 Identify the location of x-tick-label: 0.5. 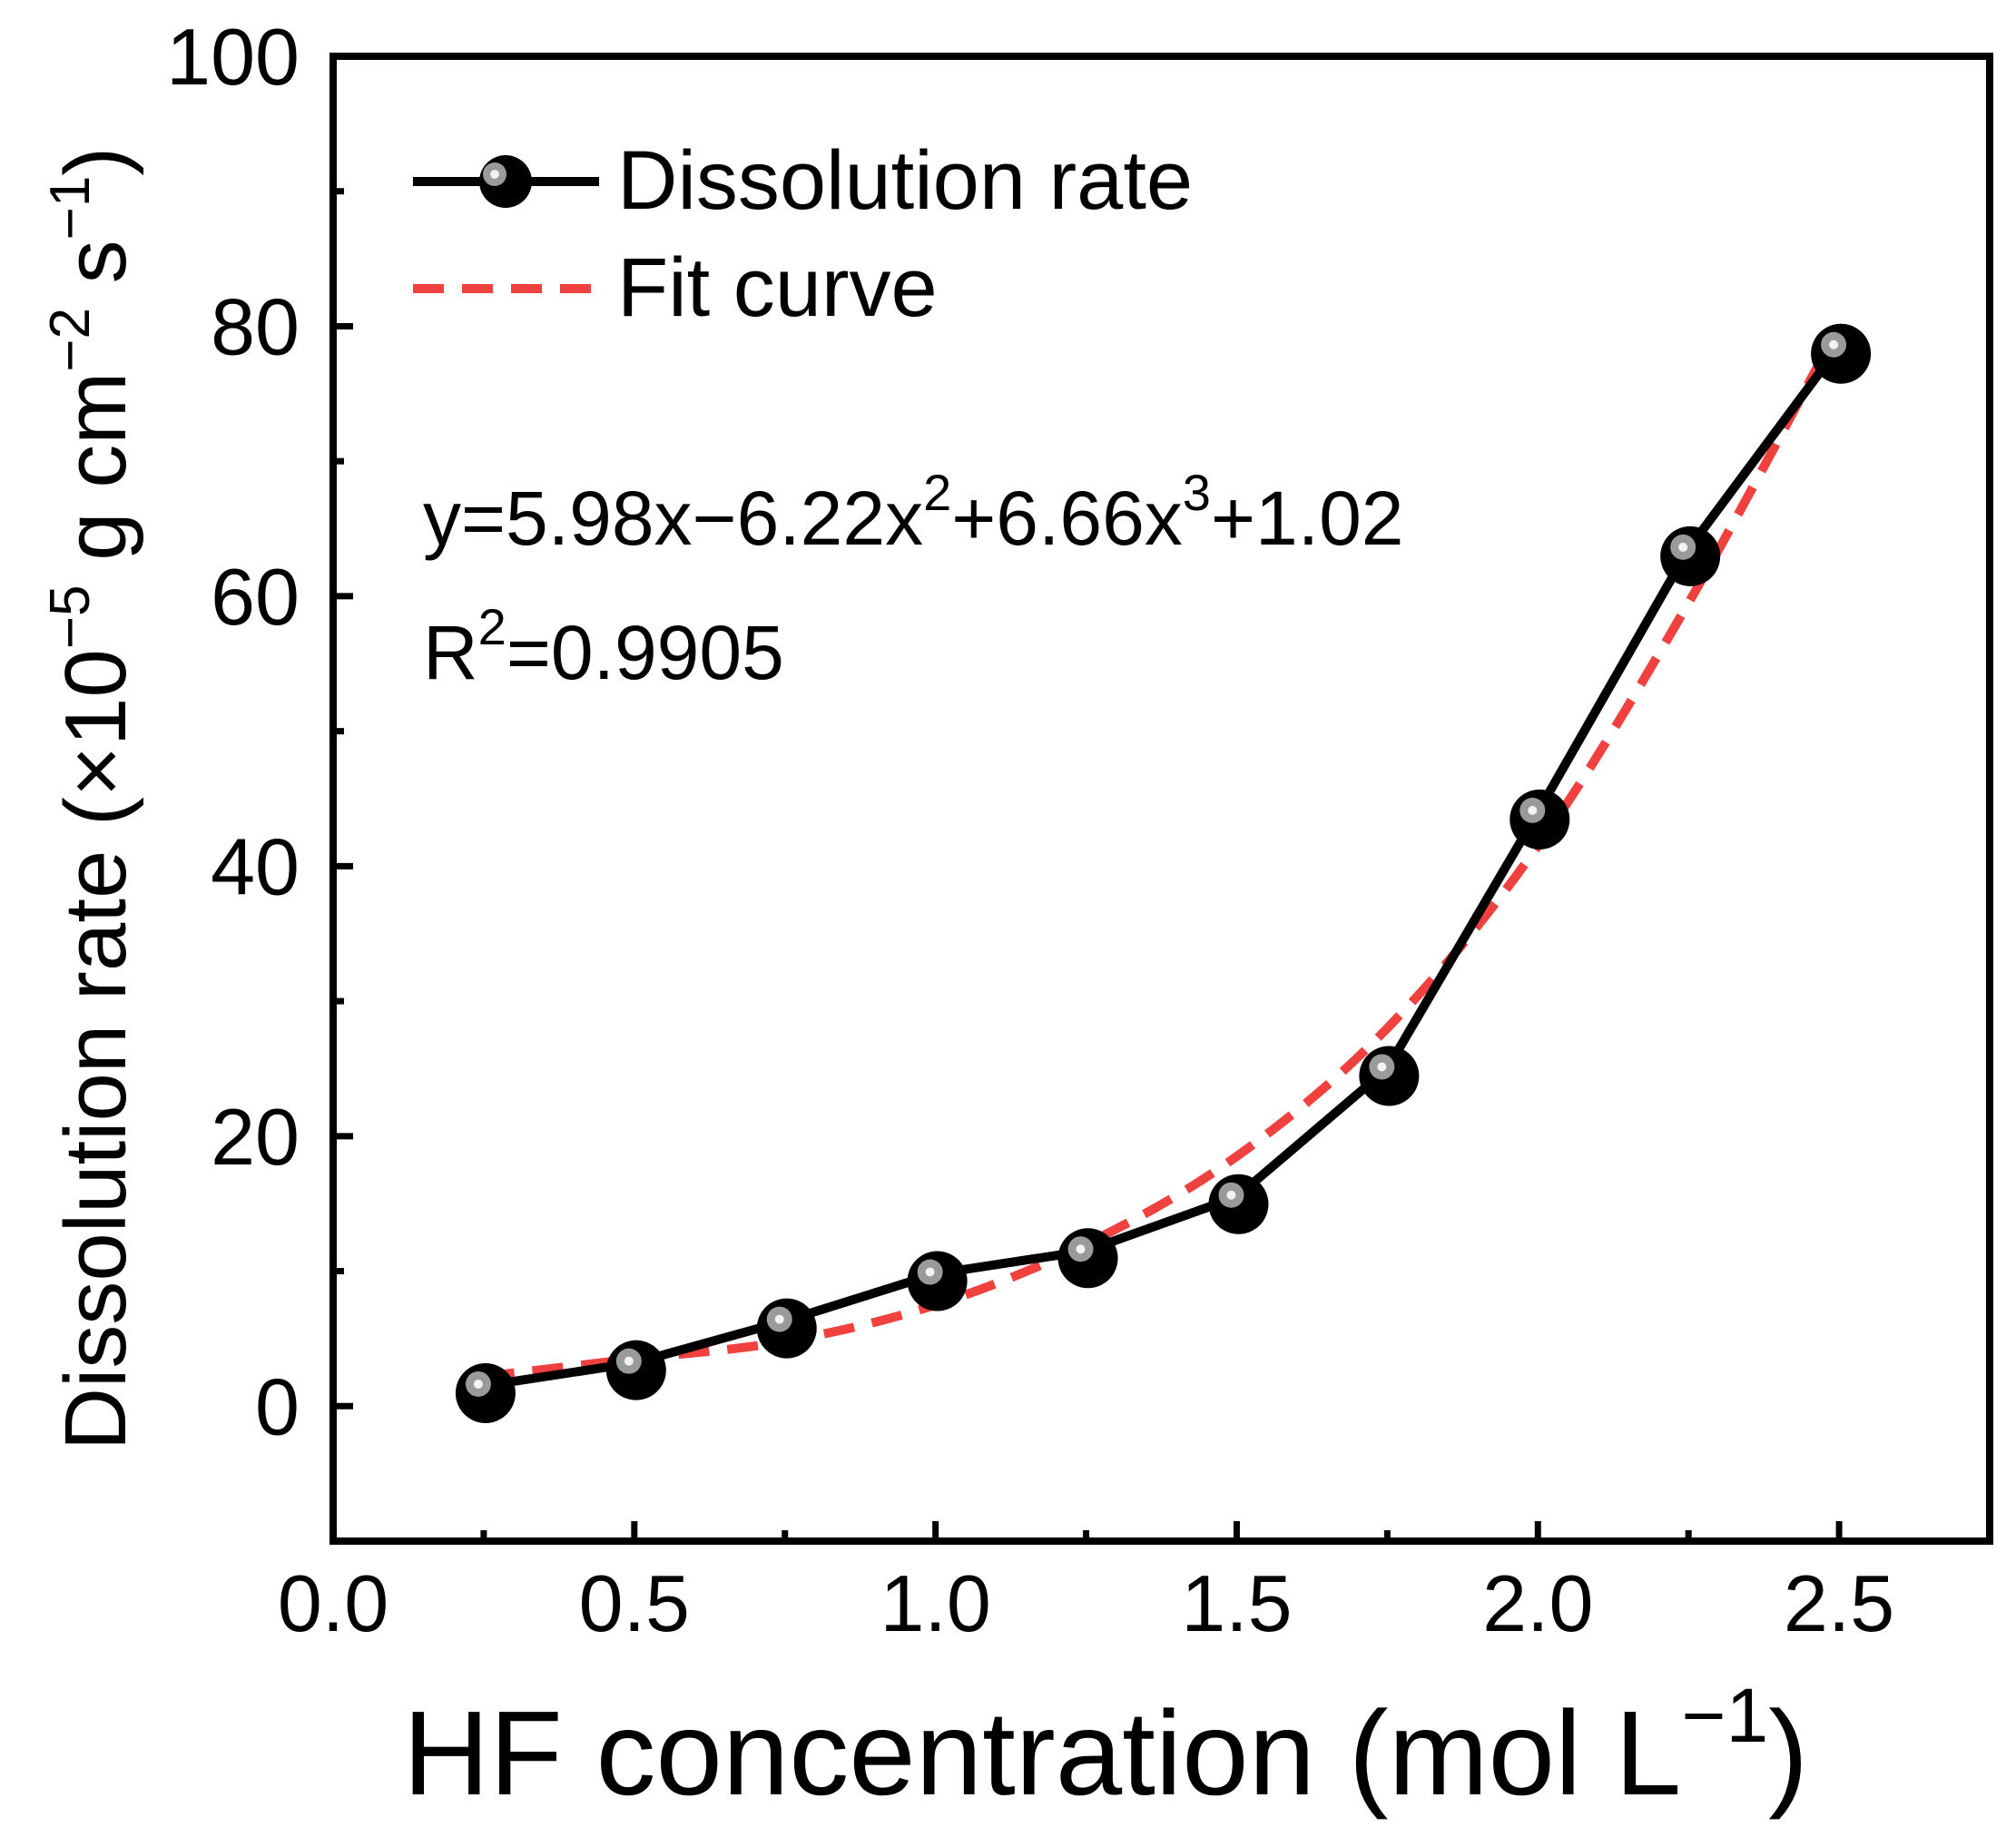
(634, 1603).